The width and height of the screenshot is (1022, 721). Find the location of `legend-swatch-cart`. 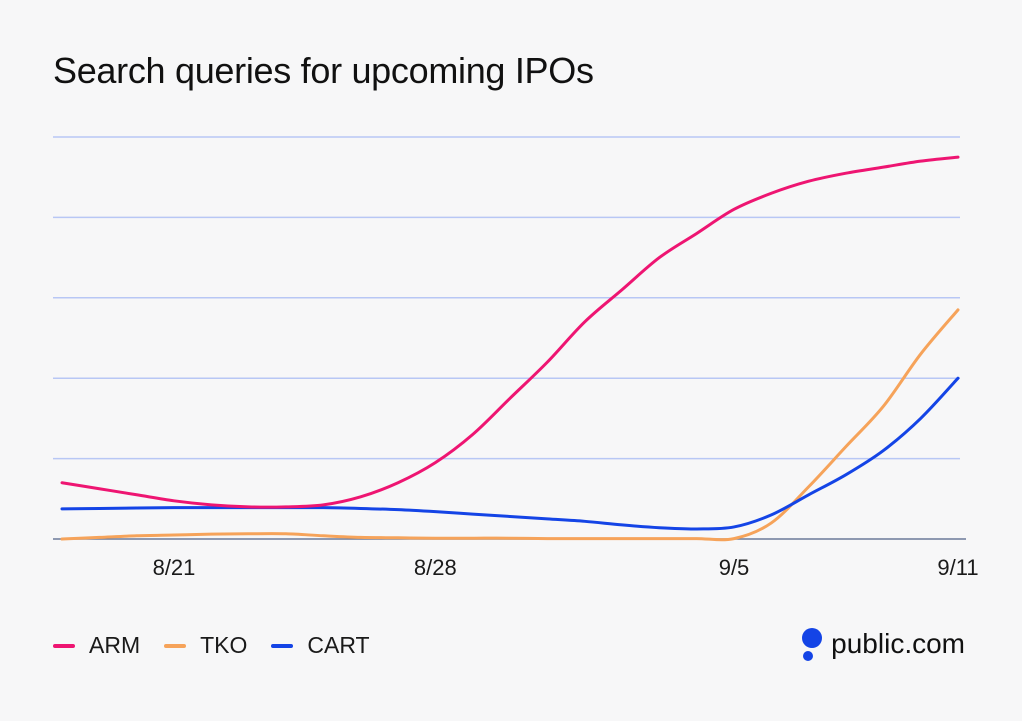

legend-swatch-cart is located at coordinates (282, 645).